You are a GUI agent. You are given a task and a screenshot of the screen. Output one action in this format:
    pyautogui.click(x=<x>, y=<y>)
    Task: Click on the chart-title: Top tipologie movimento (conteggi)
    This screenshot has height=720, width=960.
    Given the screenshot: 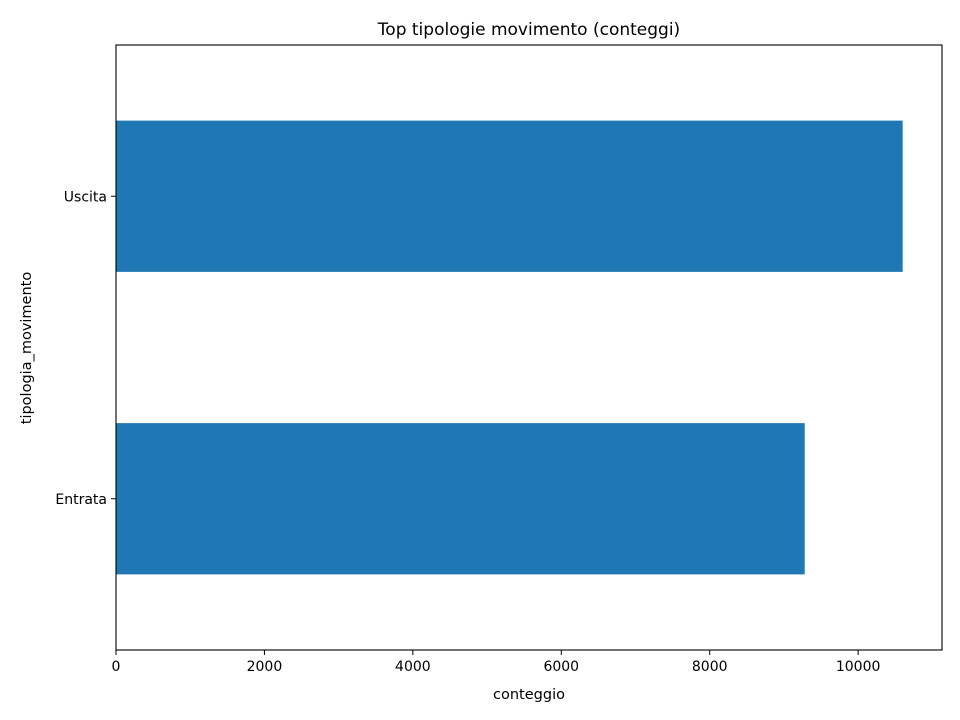 What is the action you would take?
    pyautogui.click(x=528, y=30)
    